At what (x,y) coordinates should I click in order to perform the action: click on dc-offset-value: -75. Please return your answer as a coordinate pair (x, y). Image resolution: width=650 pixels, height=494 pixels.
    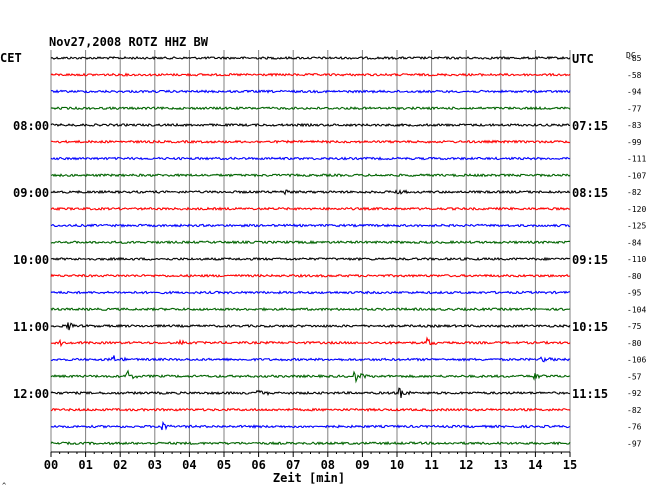
    Looking at the image, I should click on (634, 326).